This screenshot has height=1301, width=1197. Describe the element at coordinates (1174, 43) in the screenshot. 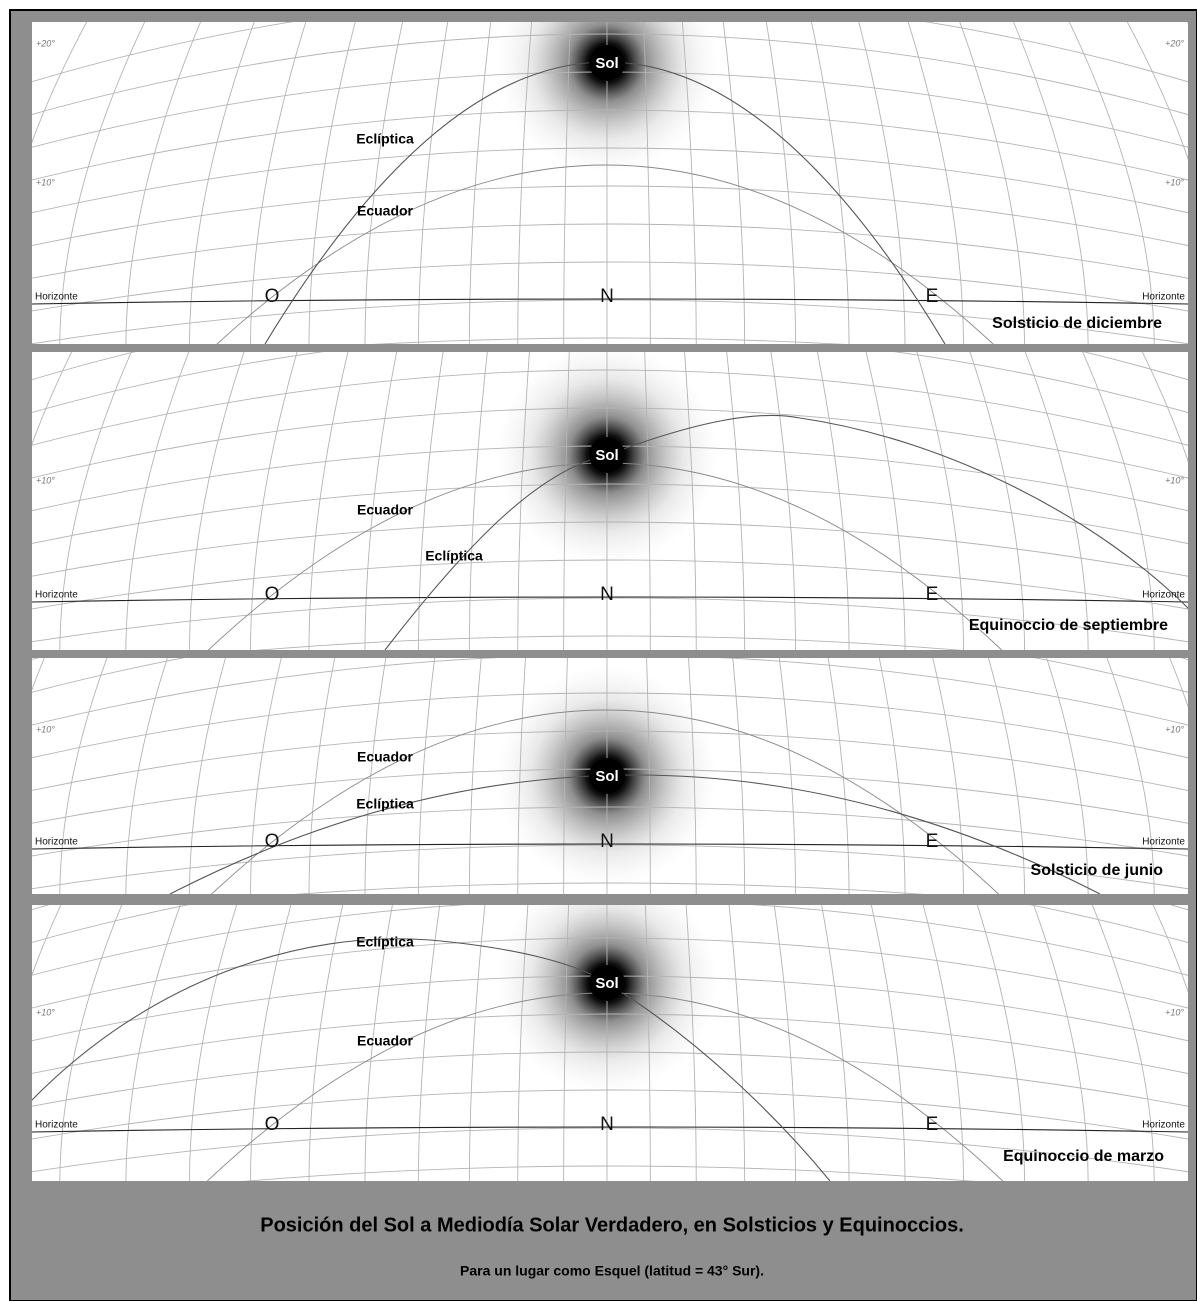

I see `degree-label: +20°` at that location.